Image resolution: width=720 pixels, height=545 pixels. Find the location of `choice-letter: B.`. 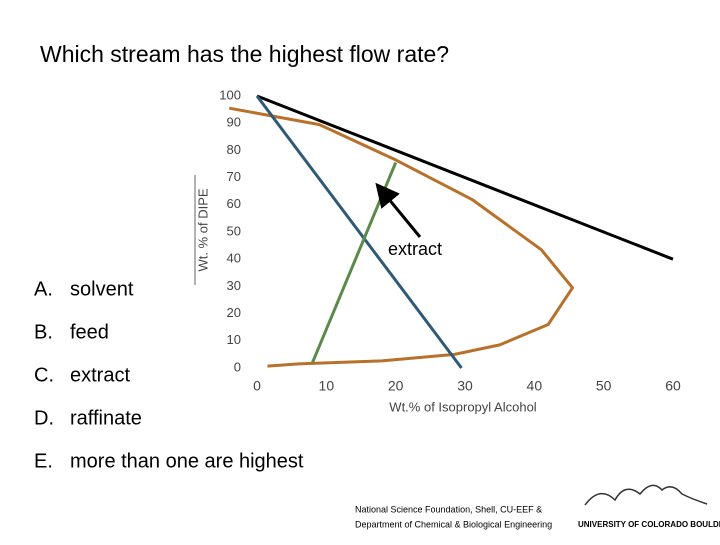

choice-letter: B. is located at coordinates (43, 332).